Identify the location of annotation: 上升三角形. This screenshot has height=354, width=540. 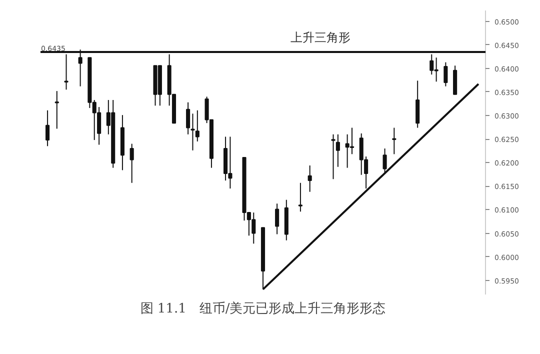
(320, 37).